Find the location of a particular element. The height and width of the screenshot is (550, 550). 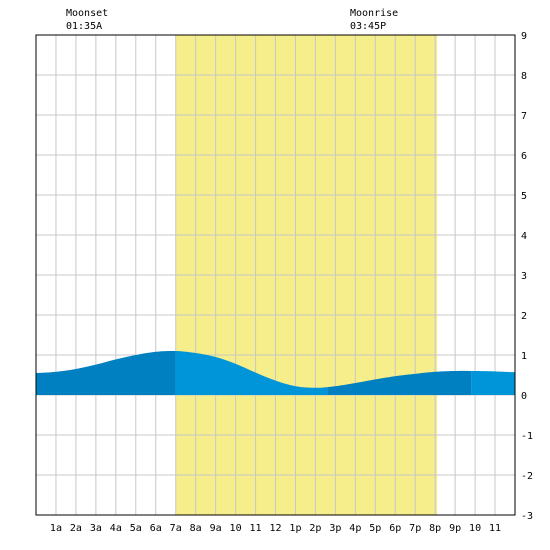

y-tick-labels: -3 -2 -1 0 1 2 3 4 5 6 7 8 9 is located at coordinates (527, 276).